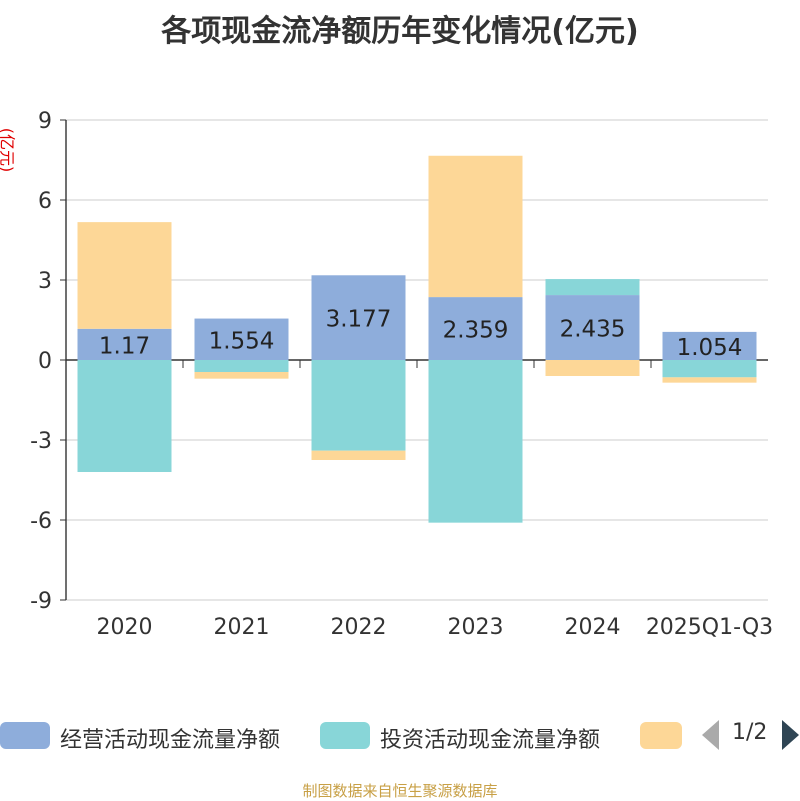 This screenshot has width=800, height=801. What do you see at coordinates (124, 275) in the screenshot?
I see `bar-series2-2020` at bounding box center [124, 275].